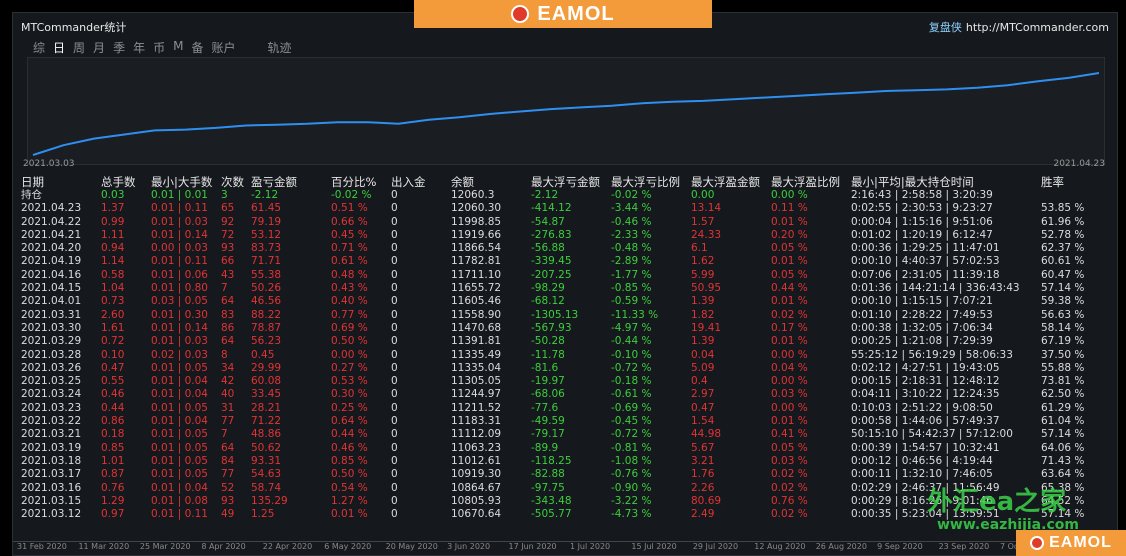 The image size is (1126, 556). I want to click on table-cell: 71.43 %, so click(1063, 460).